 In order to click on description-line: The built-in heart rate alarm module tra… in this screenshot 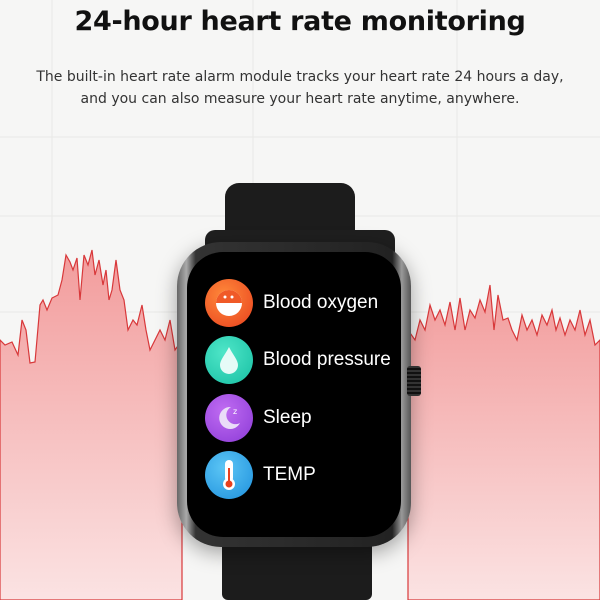, I will do `click(300, 77)`.